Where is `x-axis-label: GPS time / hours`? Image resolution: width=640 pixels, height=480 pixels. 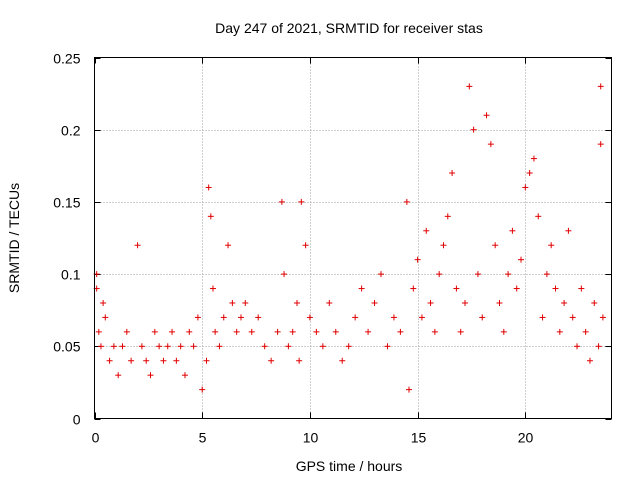
x-axis-label: GPS time / hours is located at coordinates (349, 466).